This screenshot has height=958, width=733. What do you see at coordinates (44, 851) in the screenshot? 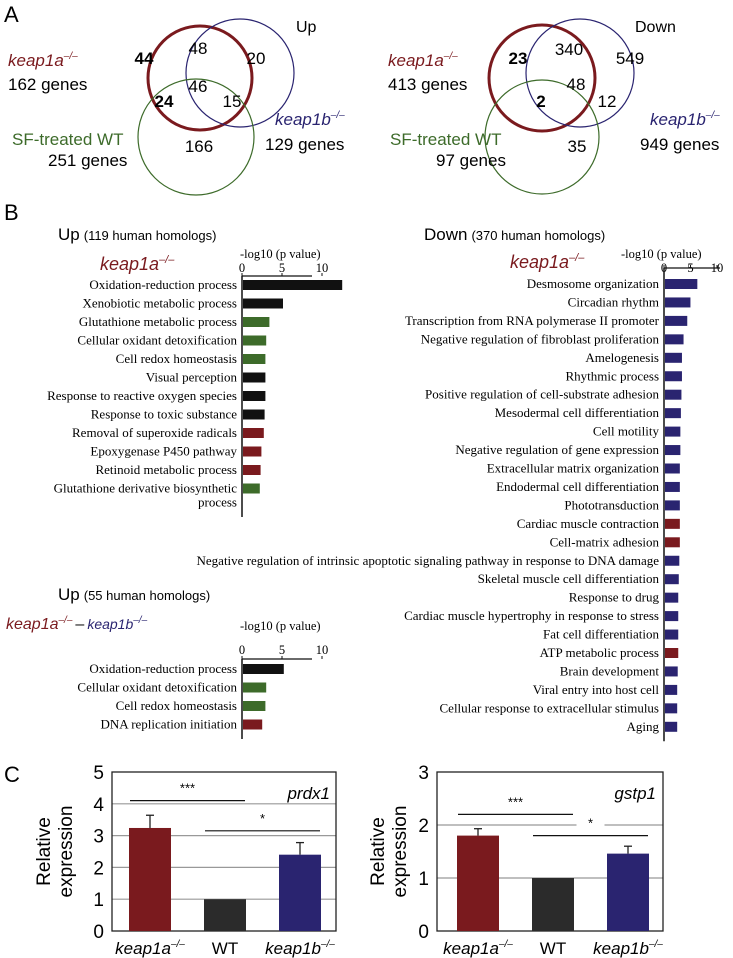
I see `y-axis-label-line: Relative` at bounding box center [44, 851].